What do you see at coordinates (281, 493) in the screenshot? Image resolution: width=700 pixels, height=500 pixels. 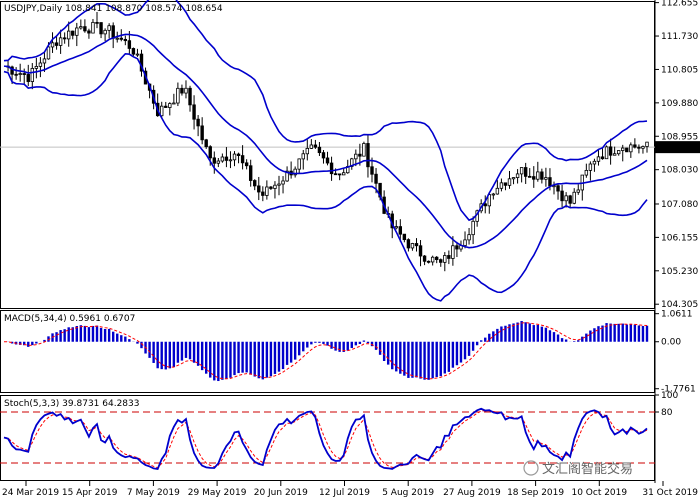 I see `x-tick-label: 20 Jun 2019` at bounding box center [281, 493].